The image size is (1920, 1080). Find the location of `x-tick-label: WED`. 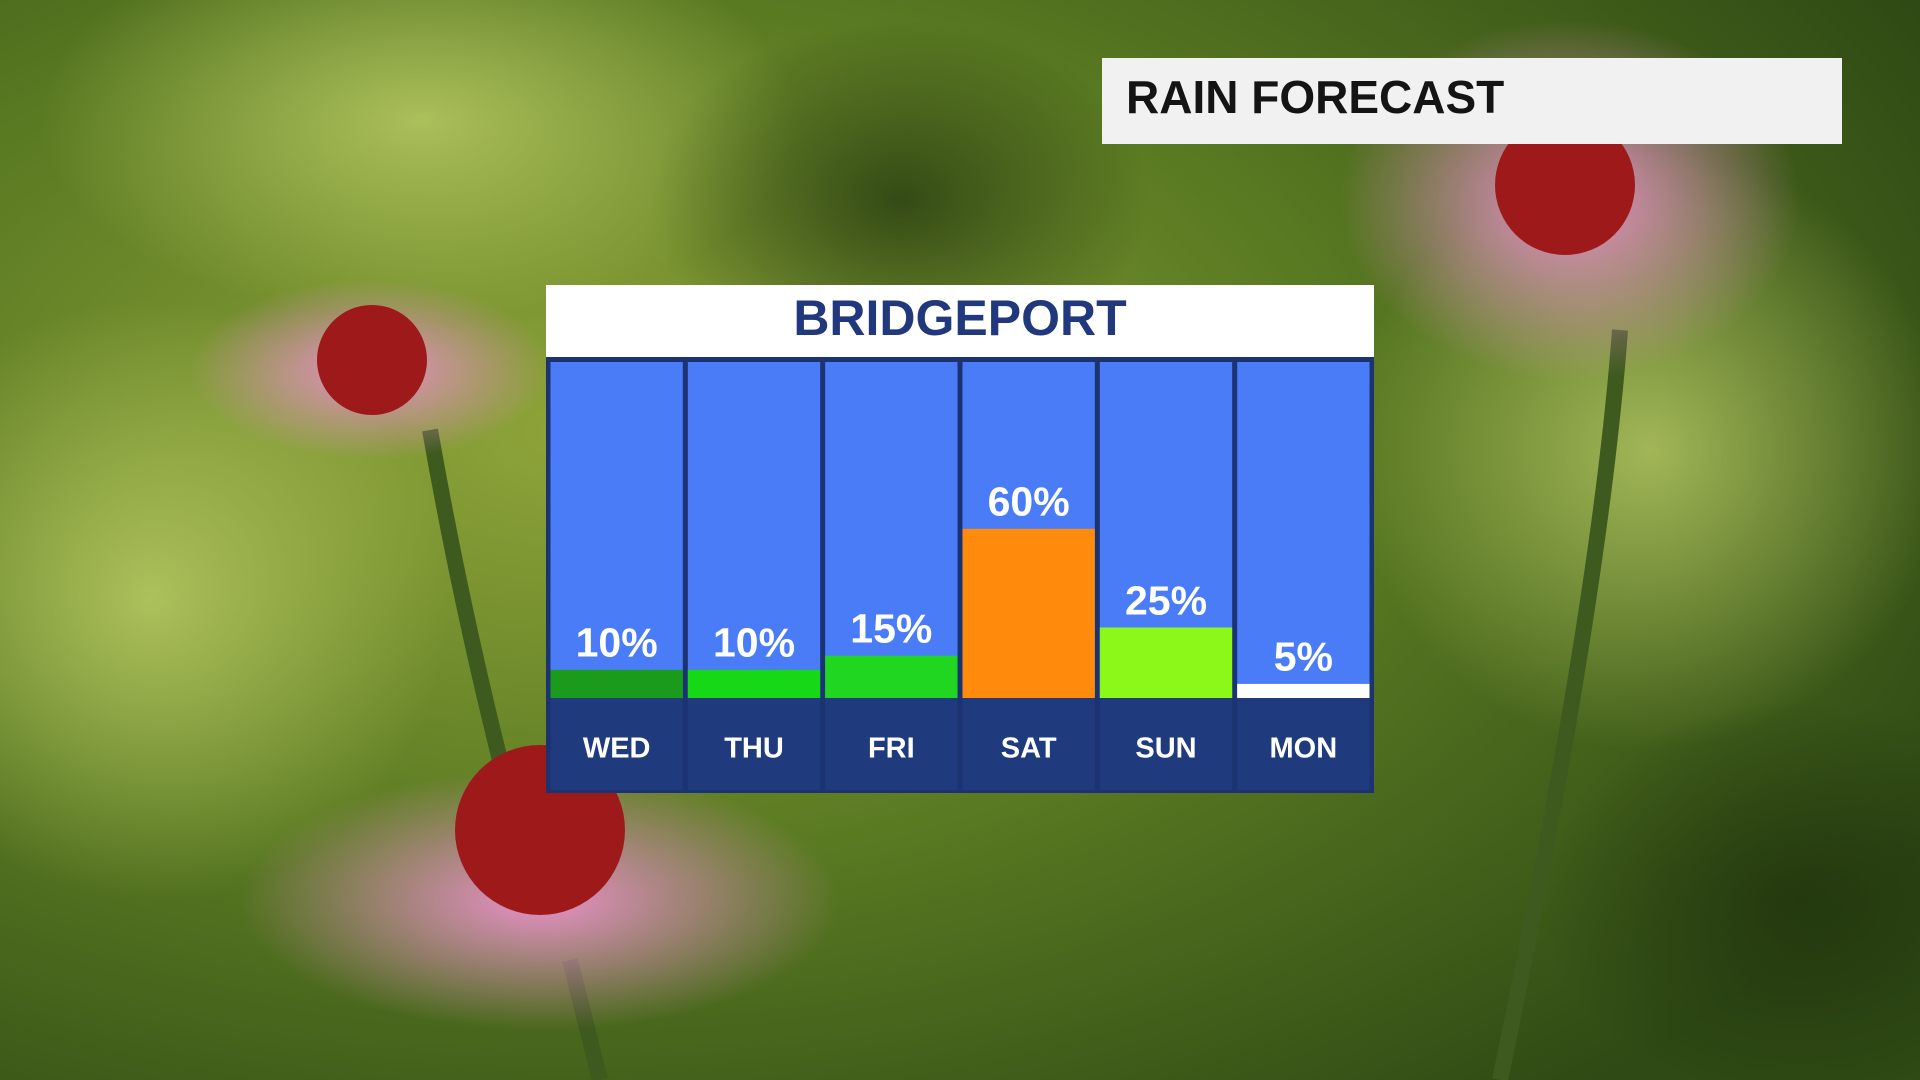

x-tick-label: WED is located at coordinates (617, 749).